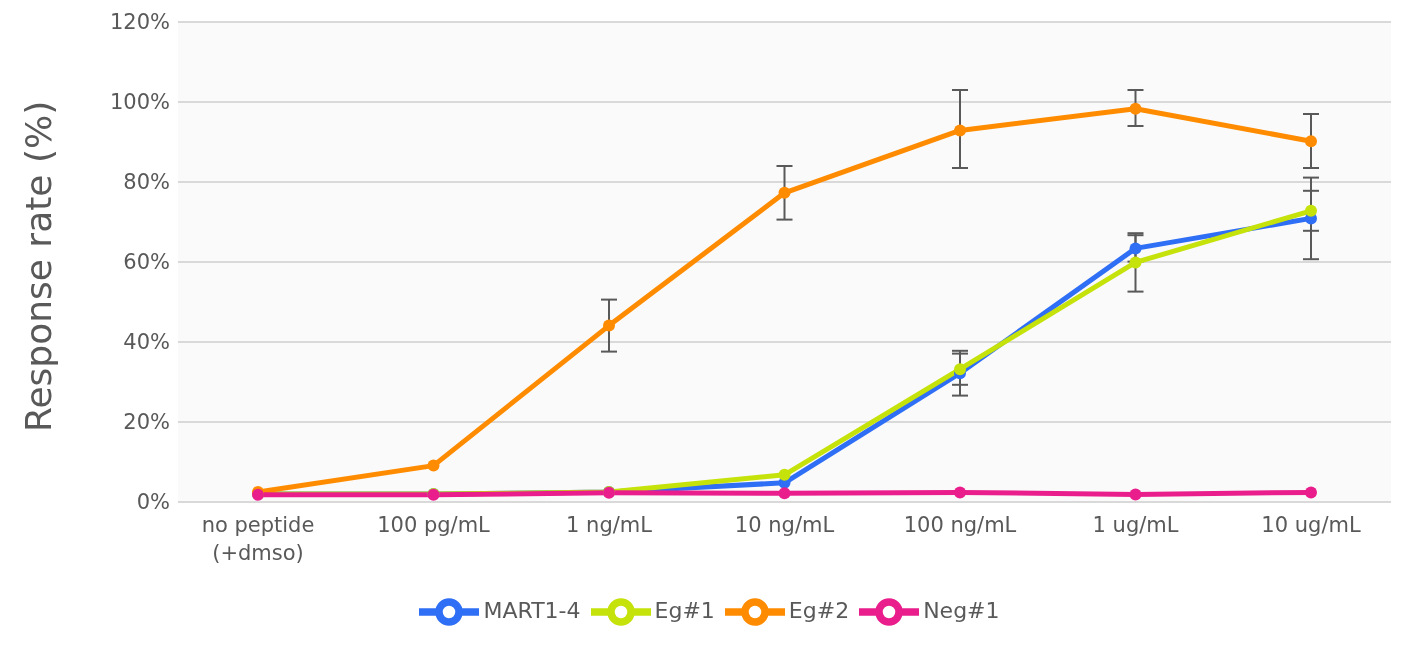  What do you see at coordinates (961, 610) in the screenshot?
I see `legend-label: Neg#1` at bounding box center [961, 610].